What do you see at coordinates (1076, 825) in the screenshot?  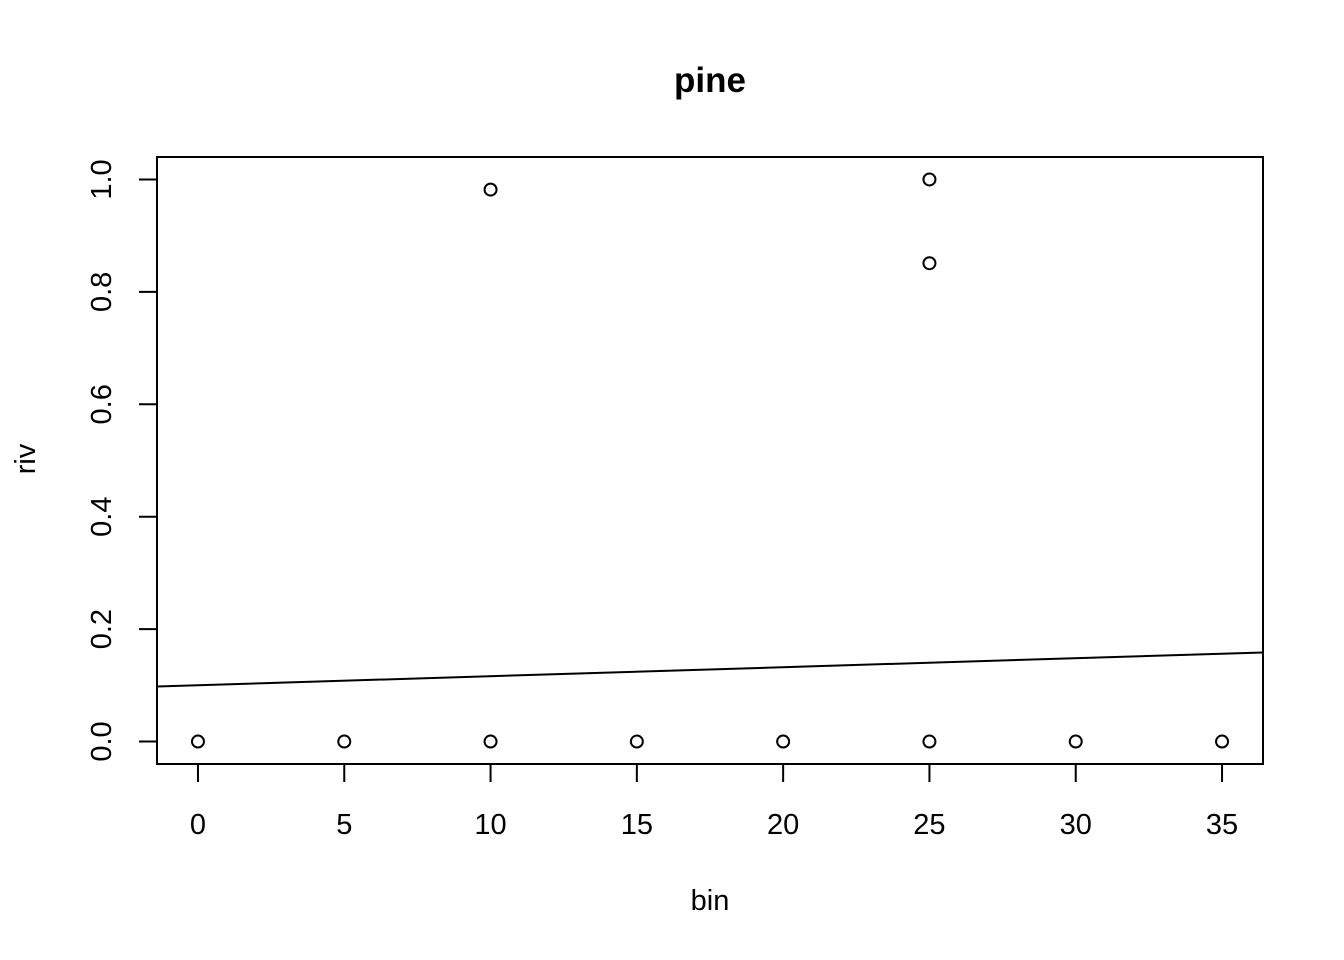 I see `x-tick-label: 30` at bounding box center [1076, 825].